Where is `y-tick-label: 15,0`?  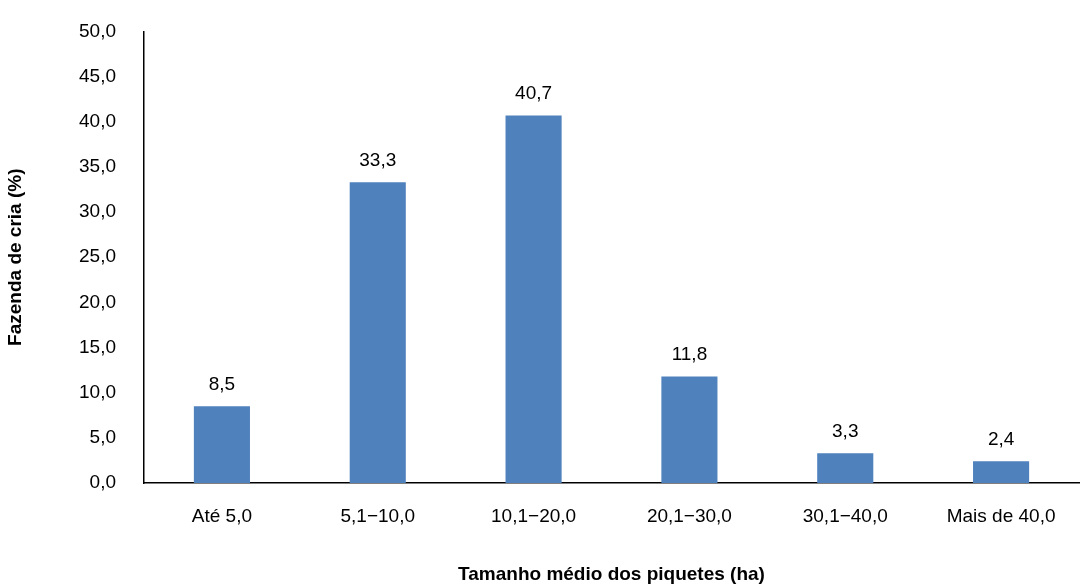
y-tick-label: 15,0 is located at coordinates (97, 346).